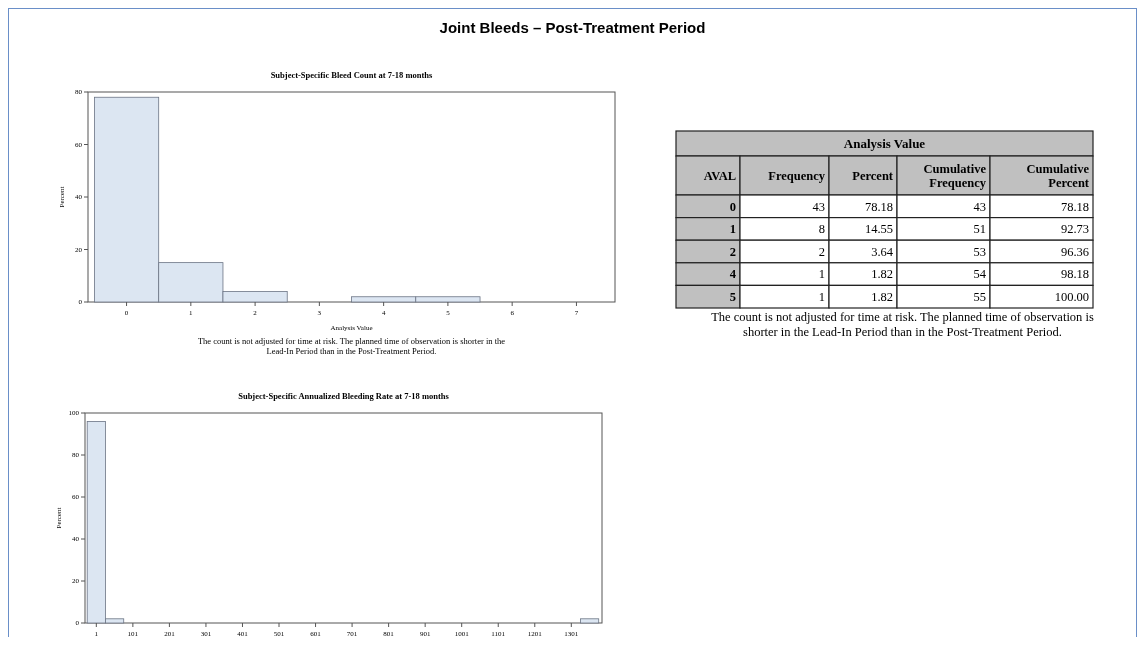 The width and height of the screenshot is (1145, 645). What do you see at coordinates (882, 251) in the screenshot?
I see `text: 3.64` at bounding box center [882, 251].